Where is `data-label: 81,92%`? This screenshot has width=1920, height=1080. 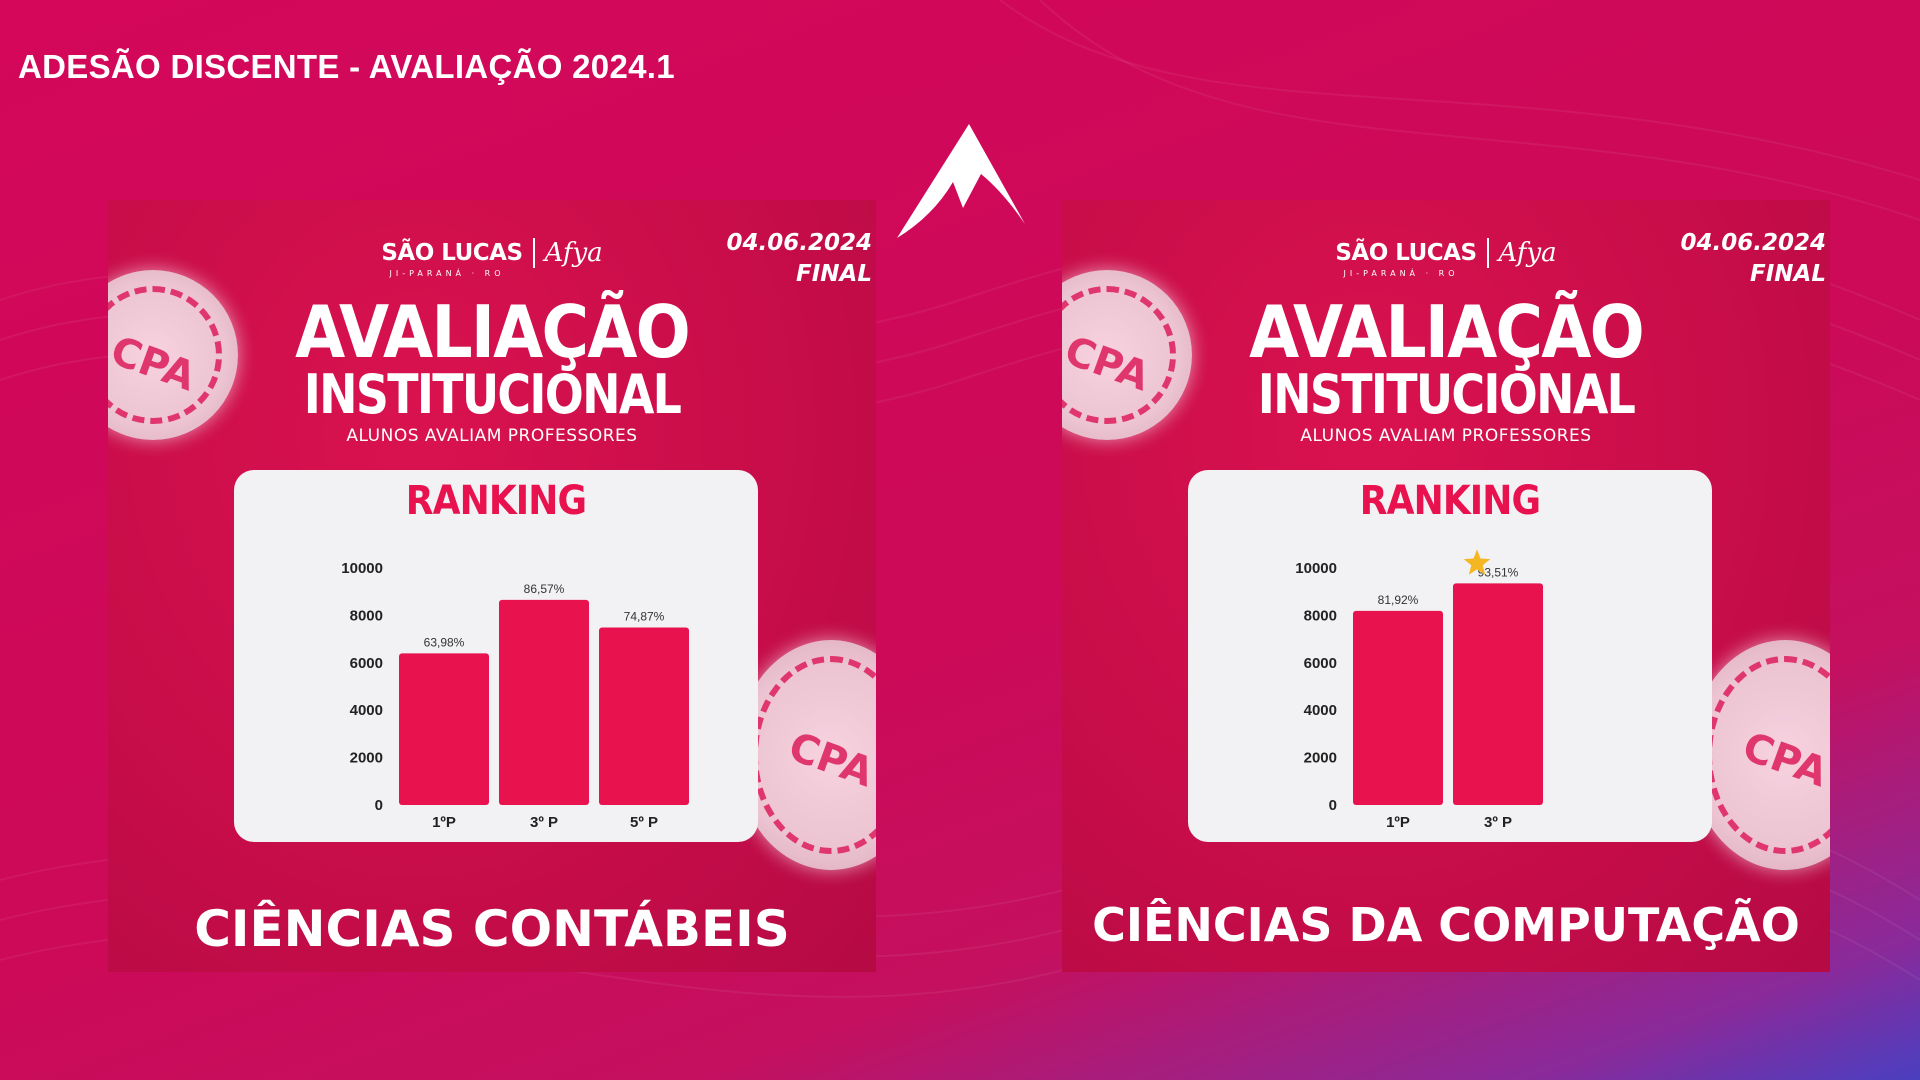 data-label: 81,92% is located at coordinates (1398, 600).